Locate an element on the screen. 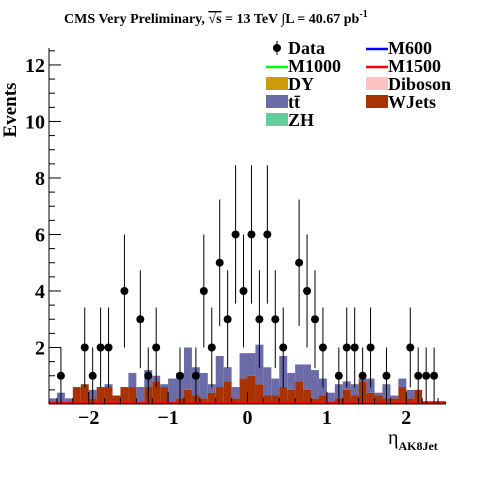 The width and height of the screenshot is (496, 477). y-tick-label: 10 is located at coordinates (35, 122).